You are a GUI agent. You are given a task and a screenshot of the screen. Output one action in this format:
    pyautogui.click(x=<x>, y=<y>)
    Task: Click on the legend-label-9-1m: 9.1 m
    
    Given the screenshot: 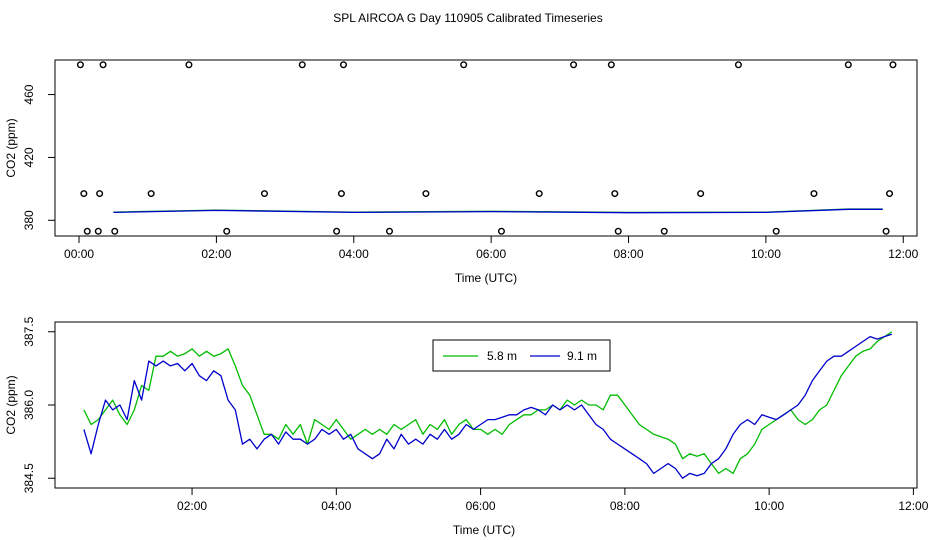 What is the action you would take?
    pyautogui.click(x=582, y=356)
    